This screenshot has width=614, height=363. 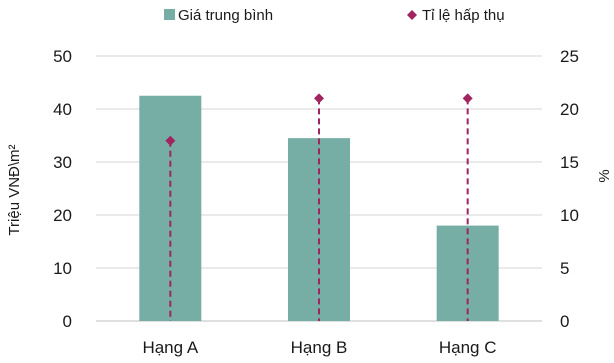 What do you see at coordinates (569, 162) in the screenshot?
I see `y2-tick-label: 15` at bounding box center [569, 162].